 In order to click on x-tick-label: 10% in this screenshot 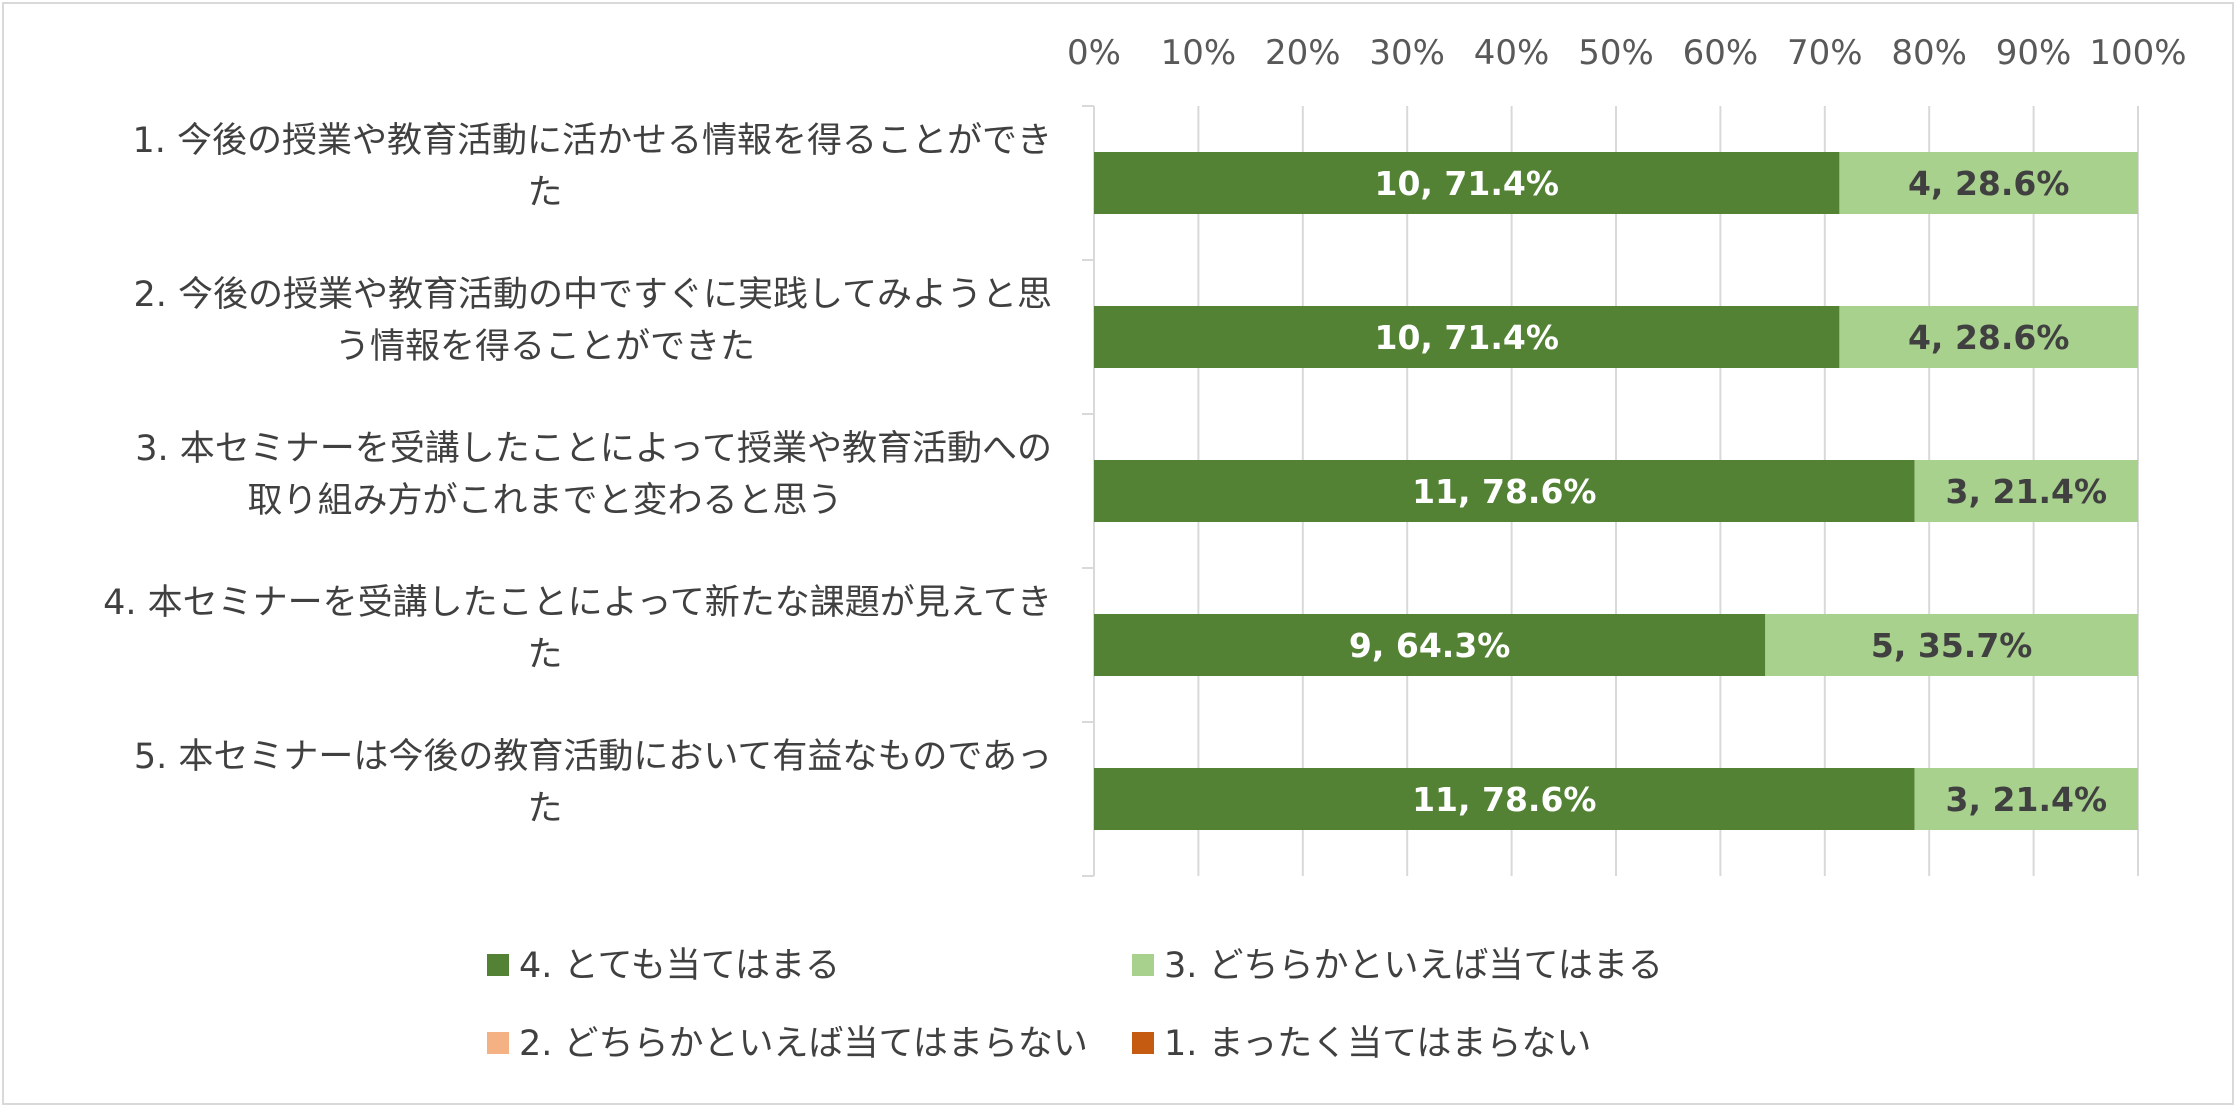, I will do `click(1199, 53)`.